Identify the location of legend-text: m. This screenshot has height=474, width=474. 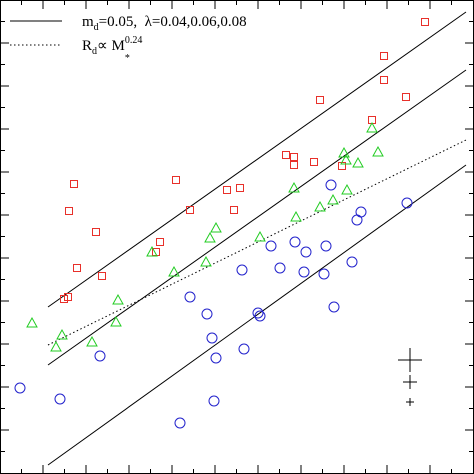
(88, 22).